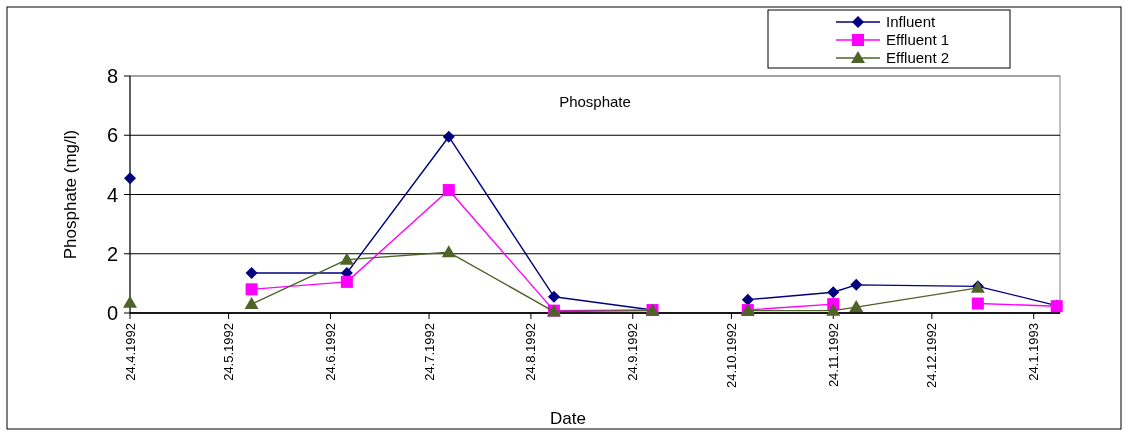 The width and height of the screenshot is (1129, 437). What do you see at coordinates (112, 135) in the screenshot?
I see `y-tick-label: 6` at bounding box center [112, 135].